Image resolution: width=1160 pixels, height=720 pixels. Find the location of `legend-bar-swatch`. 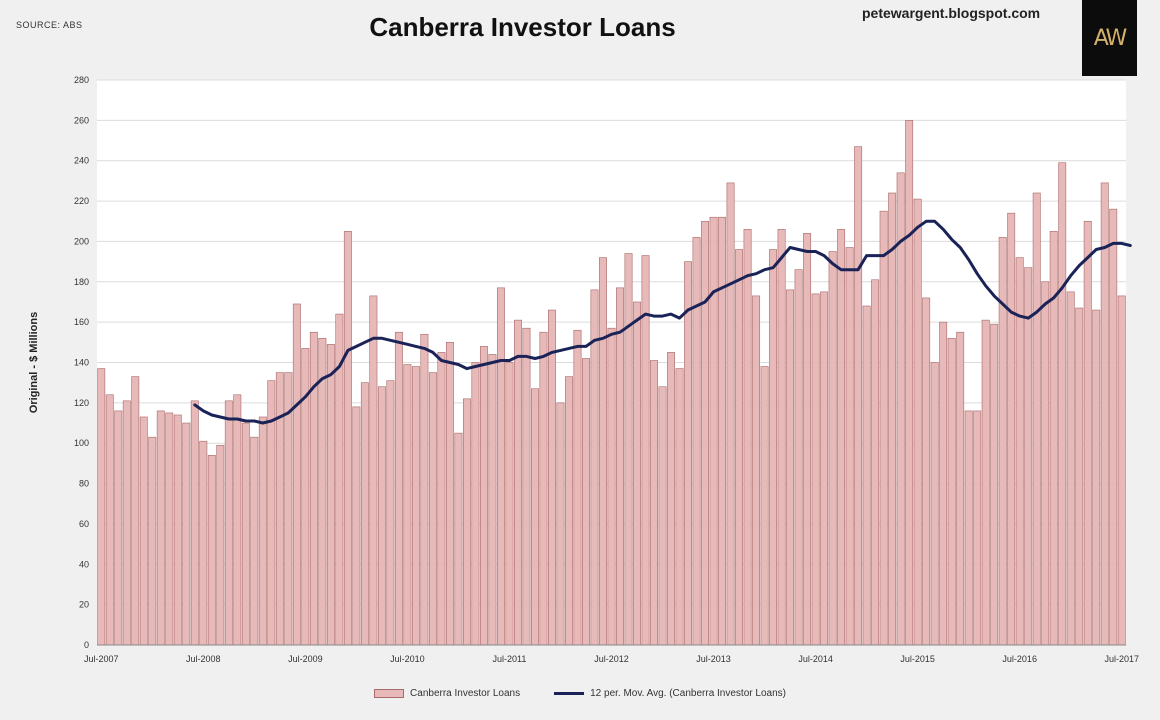

legend-bar-swatch is located at coordinates (389, 693).